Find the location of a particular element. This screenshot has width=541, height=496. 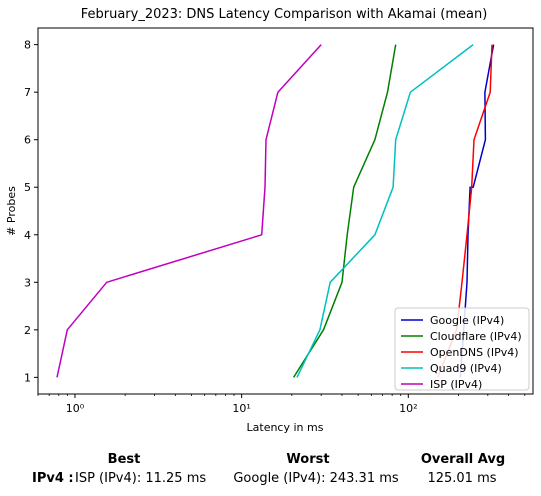

series-line-cloudflare-ipv4 is located at coordinates (344, 211).